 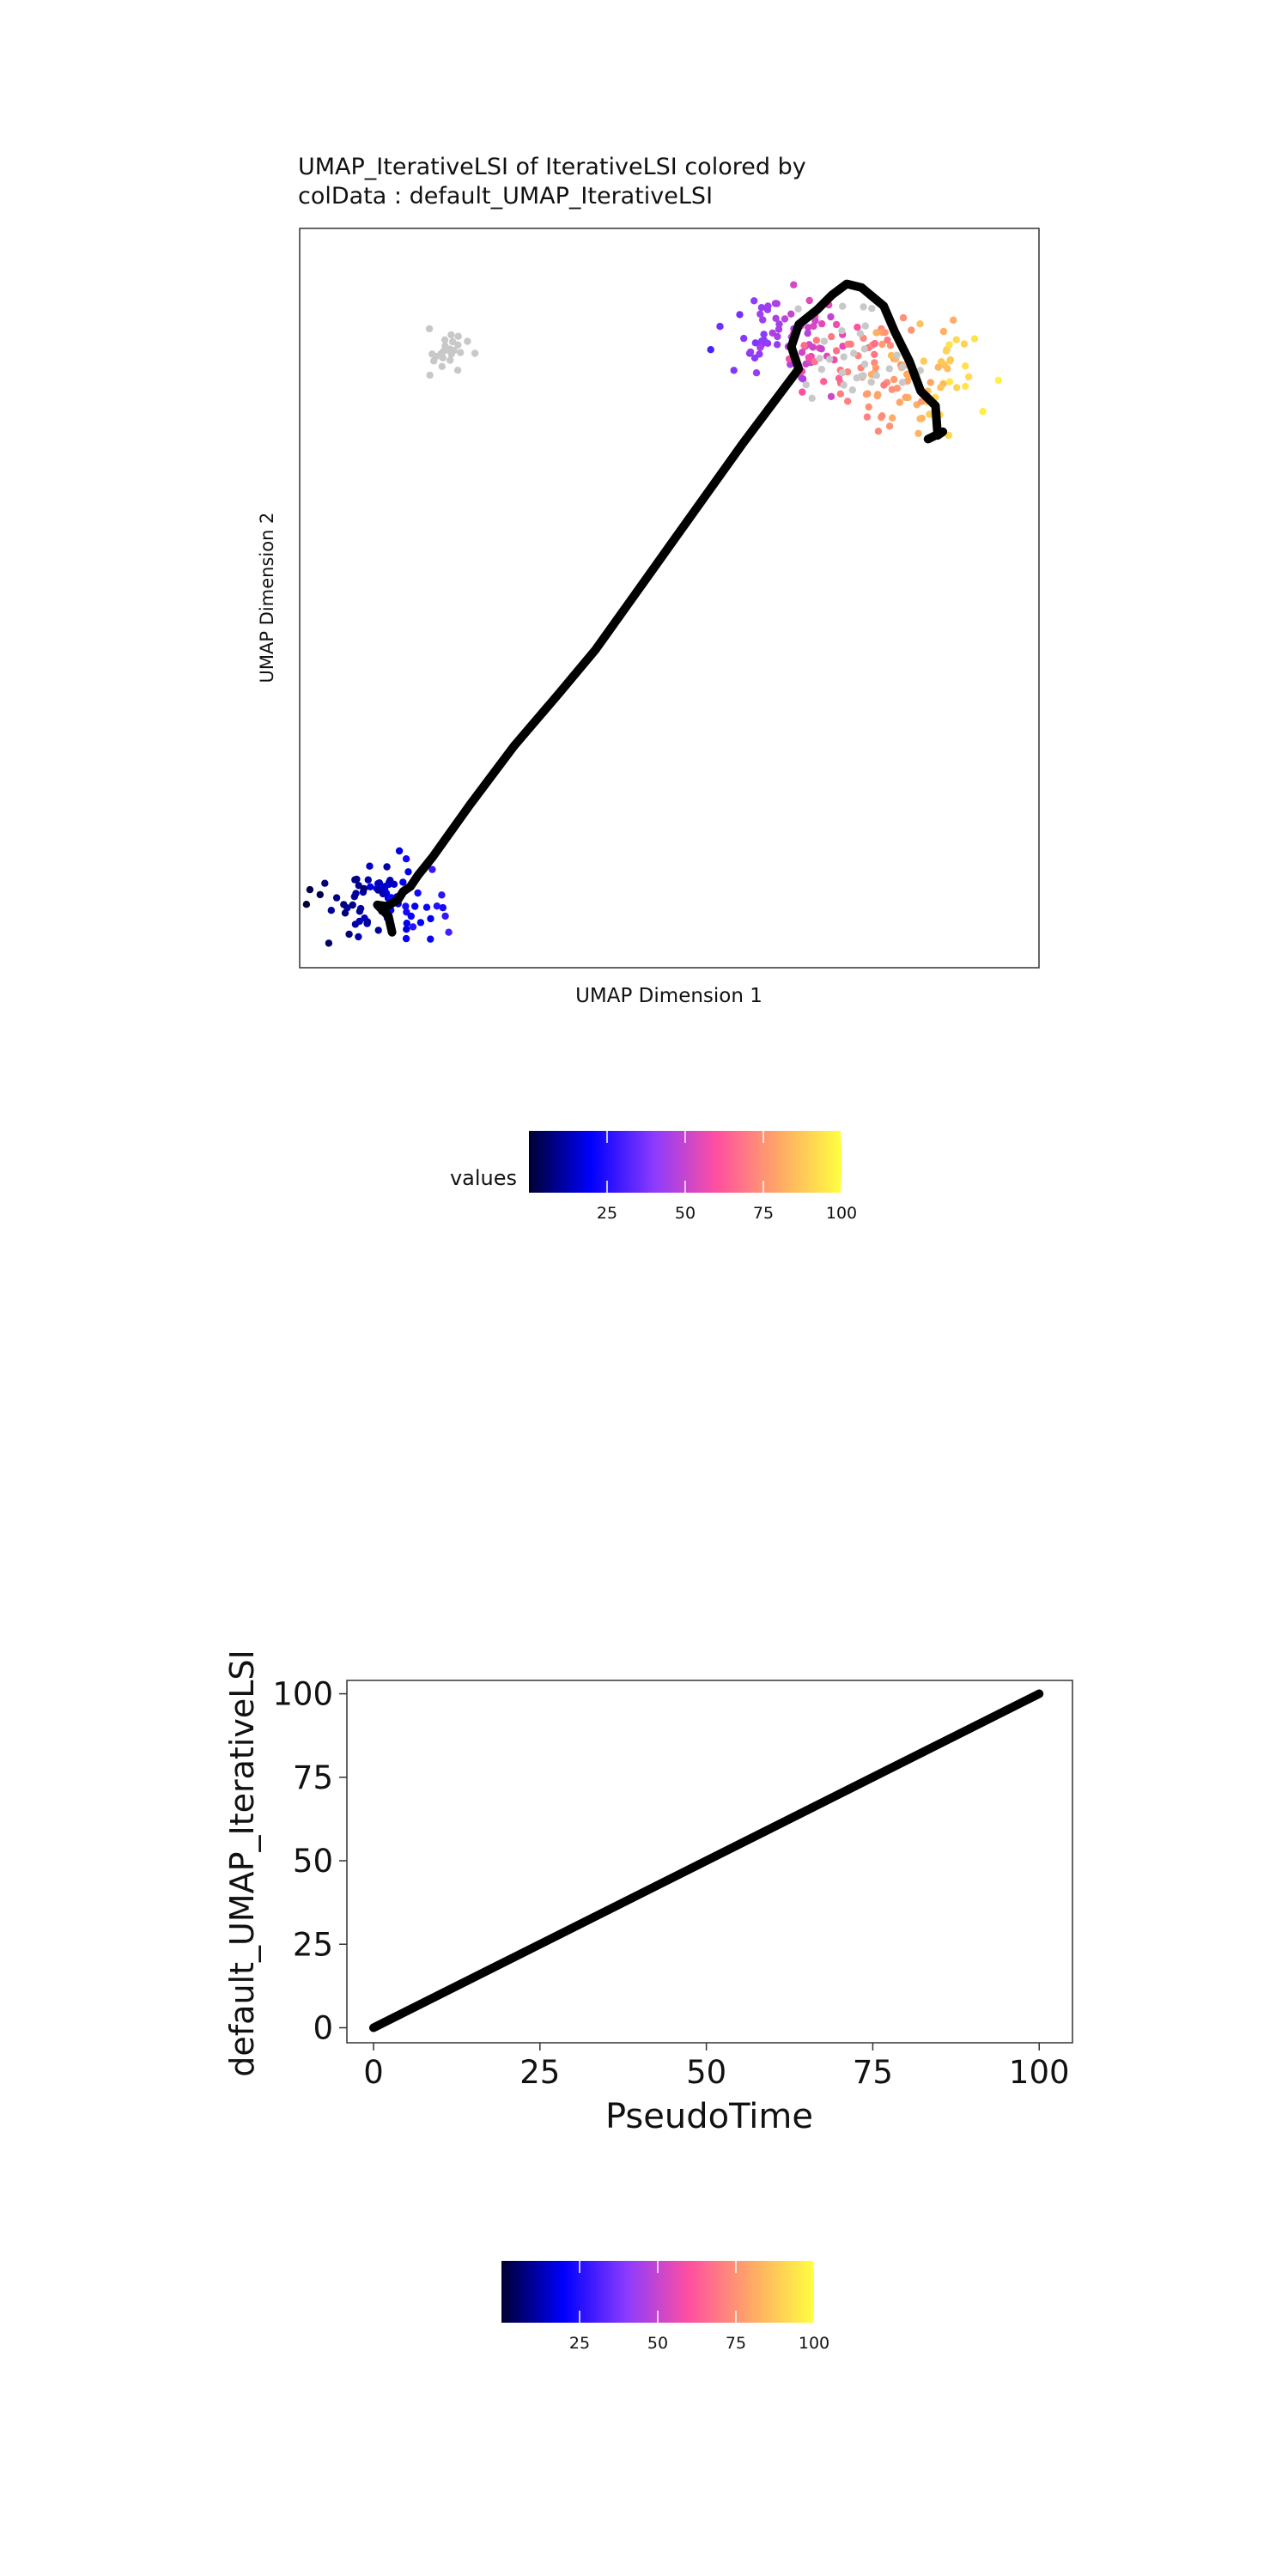 What do you see at coordinates (313, 1777) in the screenshot?
I see `pseudotime-y-tick-label: 75` at bounding box center [313, 1777].